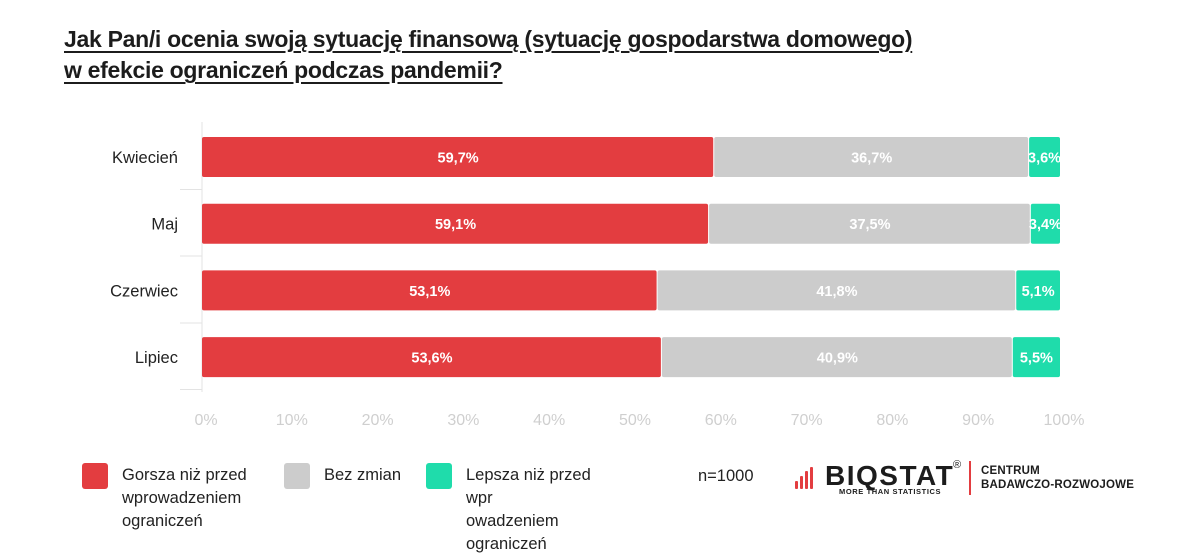  I want to click on bar-label-unchanged: 40,9%, so click(837, 359).